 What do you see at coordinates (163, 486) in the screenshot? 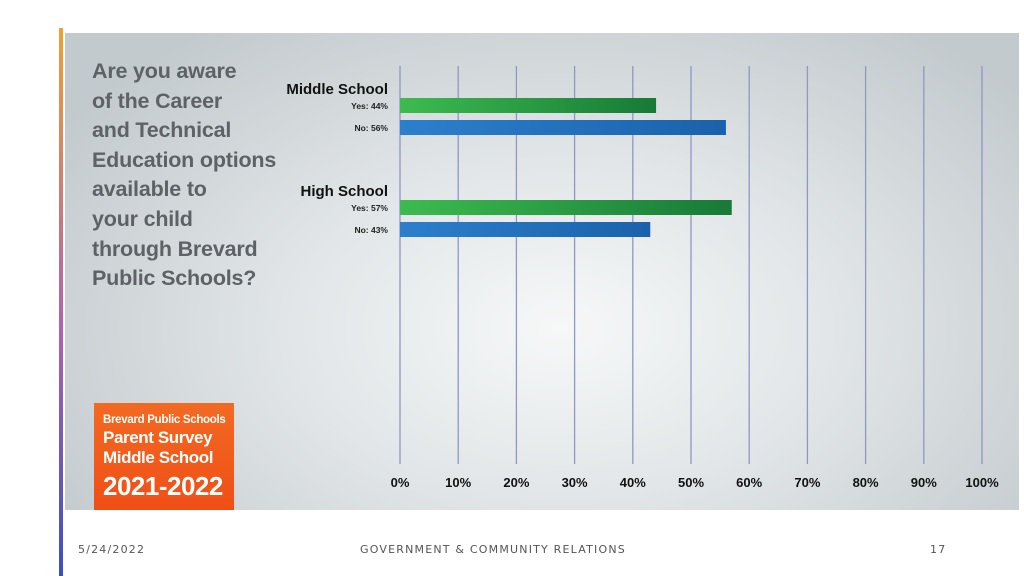
I see `badge-year: 2021-2022` at bounding box center [163, 486].